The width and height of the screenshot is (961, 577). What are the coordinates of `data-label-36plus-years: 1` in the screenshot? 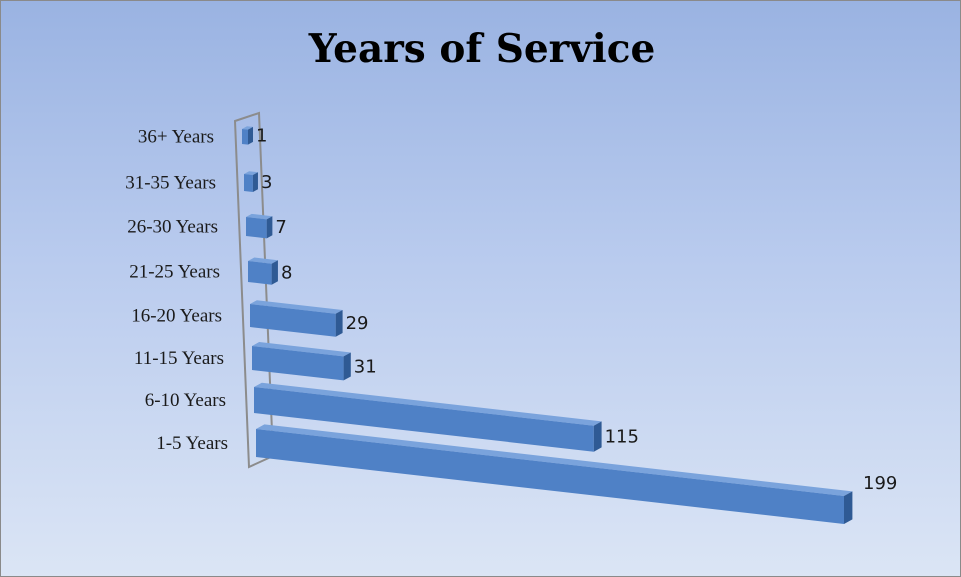 It's located at (261, 136).